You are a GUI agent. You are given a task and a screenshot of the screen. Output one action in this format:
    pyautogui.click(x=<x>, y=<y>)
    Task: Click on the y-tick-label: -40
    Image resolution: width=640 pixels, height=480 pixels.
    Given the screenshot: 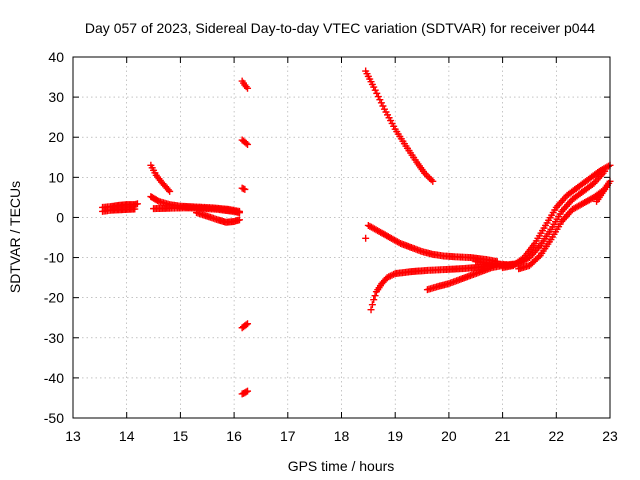 What is the action you would take?
    pyautogui.click(x=54, y=378)
    